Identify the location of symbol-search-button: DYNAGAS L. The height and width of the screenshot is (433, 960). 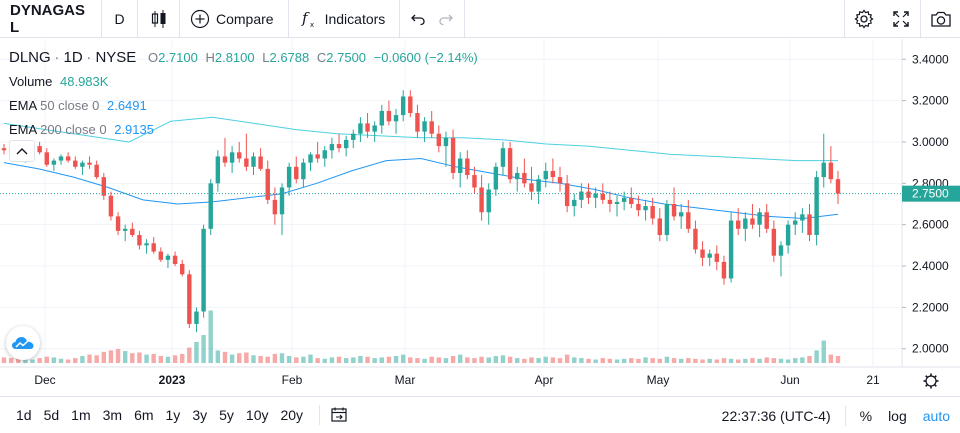
(51, 19).